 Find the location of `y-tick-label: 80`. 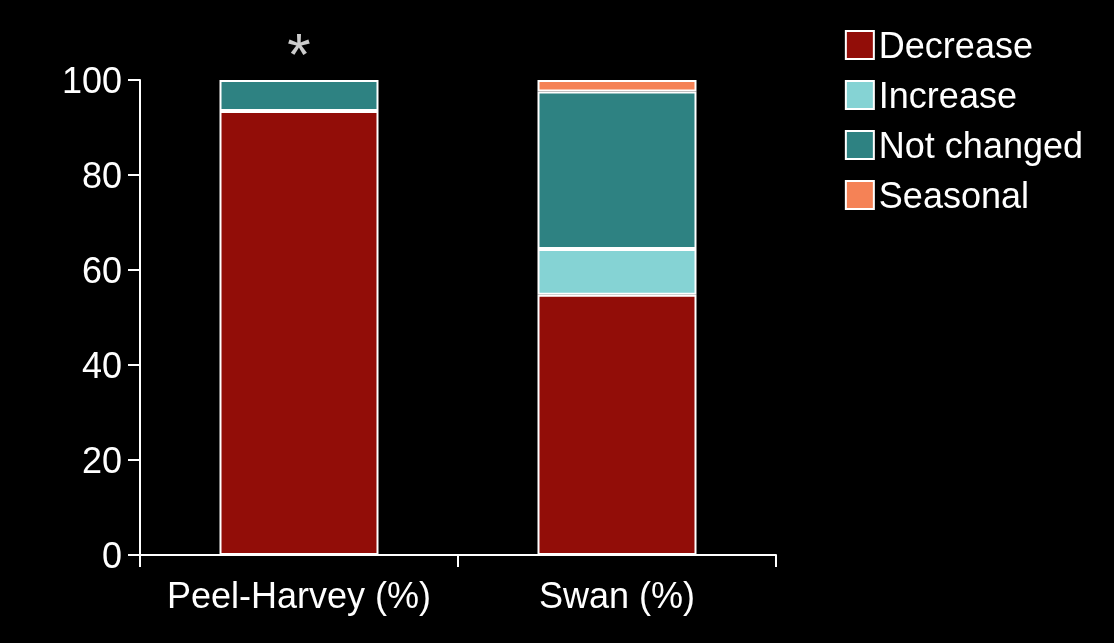

y-tick-label: 80 is located at coordinates (101, 175).